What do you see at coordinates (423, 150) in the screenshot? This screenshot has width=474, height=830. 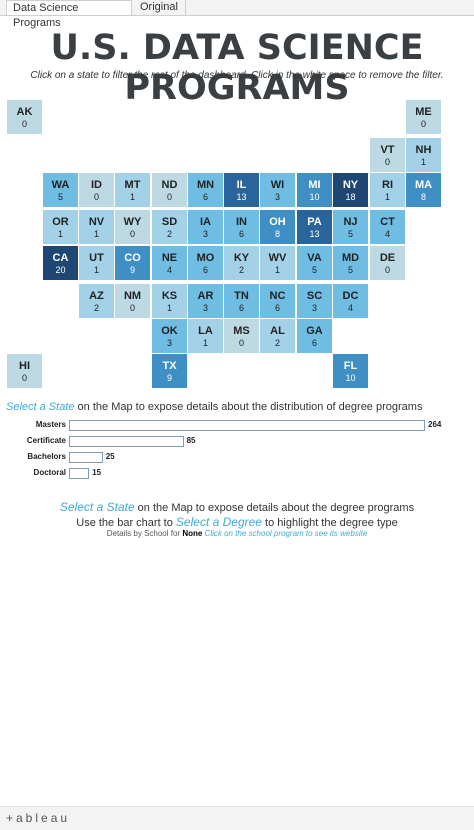 I see `state-abbr: NH` at bounding box center [423, 150].